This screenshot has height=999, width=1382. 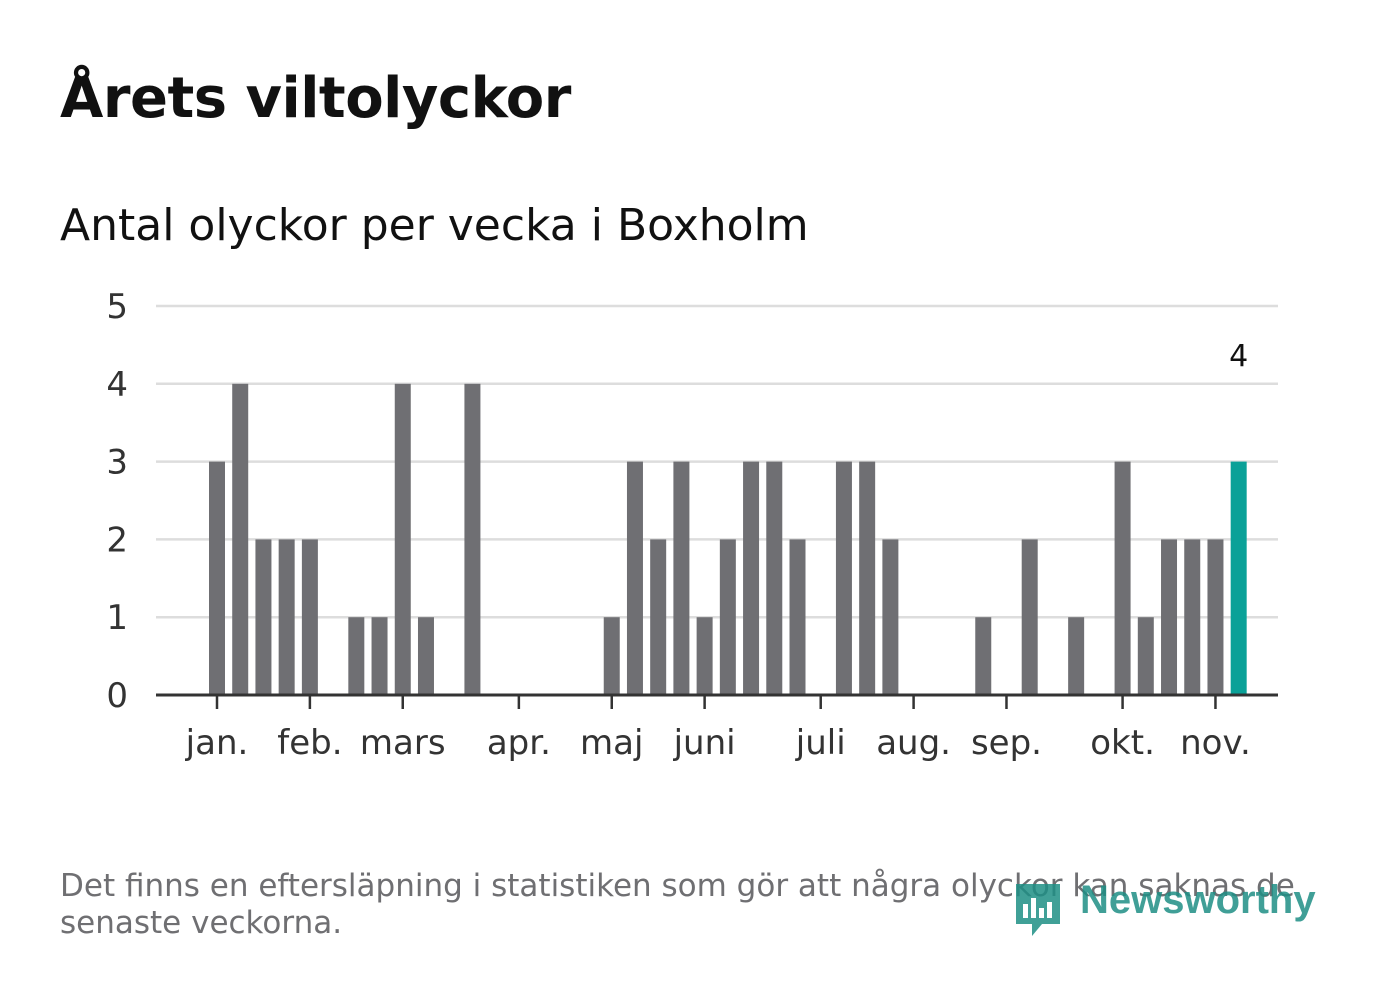 What do you see at coordinates (117, 696) in the screenshot?
I see `y-tick-label: 0` at bounding box center [117, 696].